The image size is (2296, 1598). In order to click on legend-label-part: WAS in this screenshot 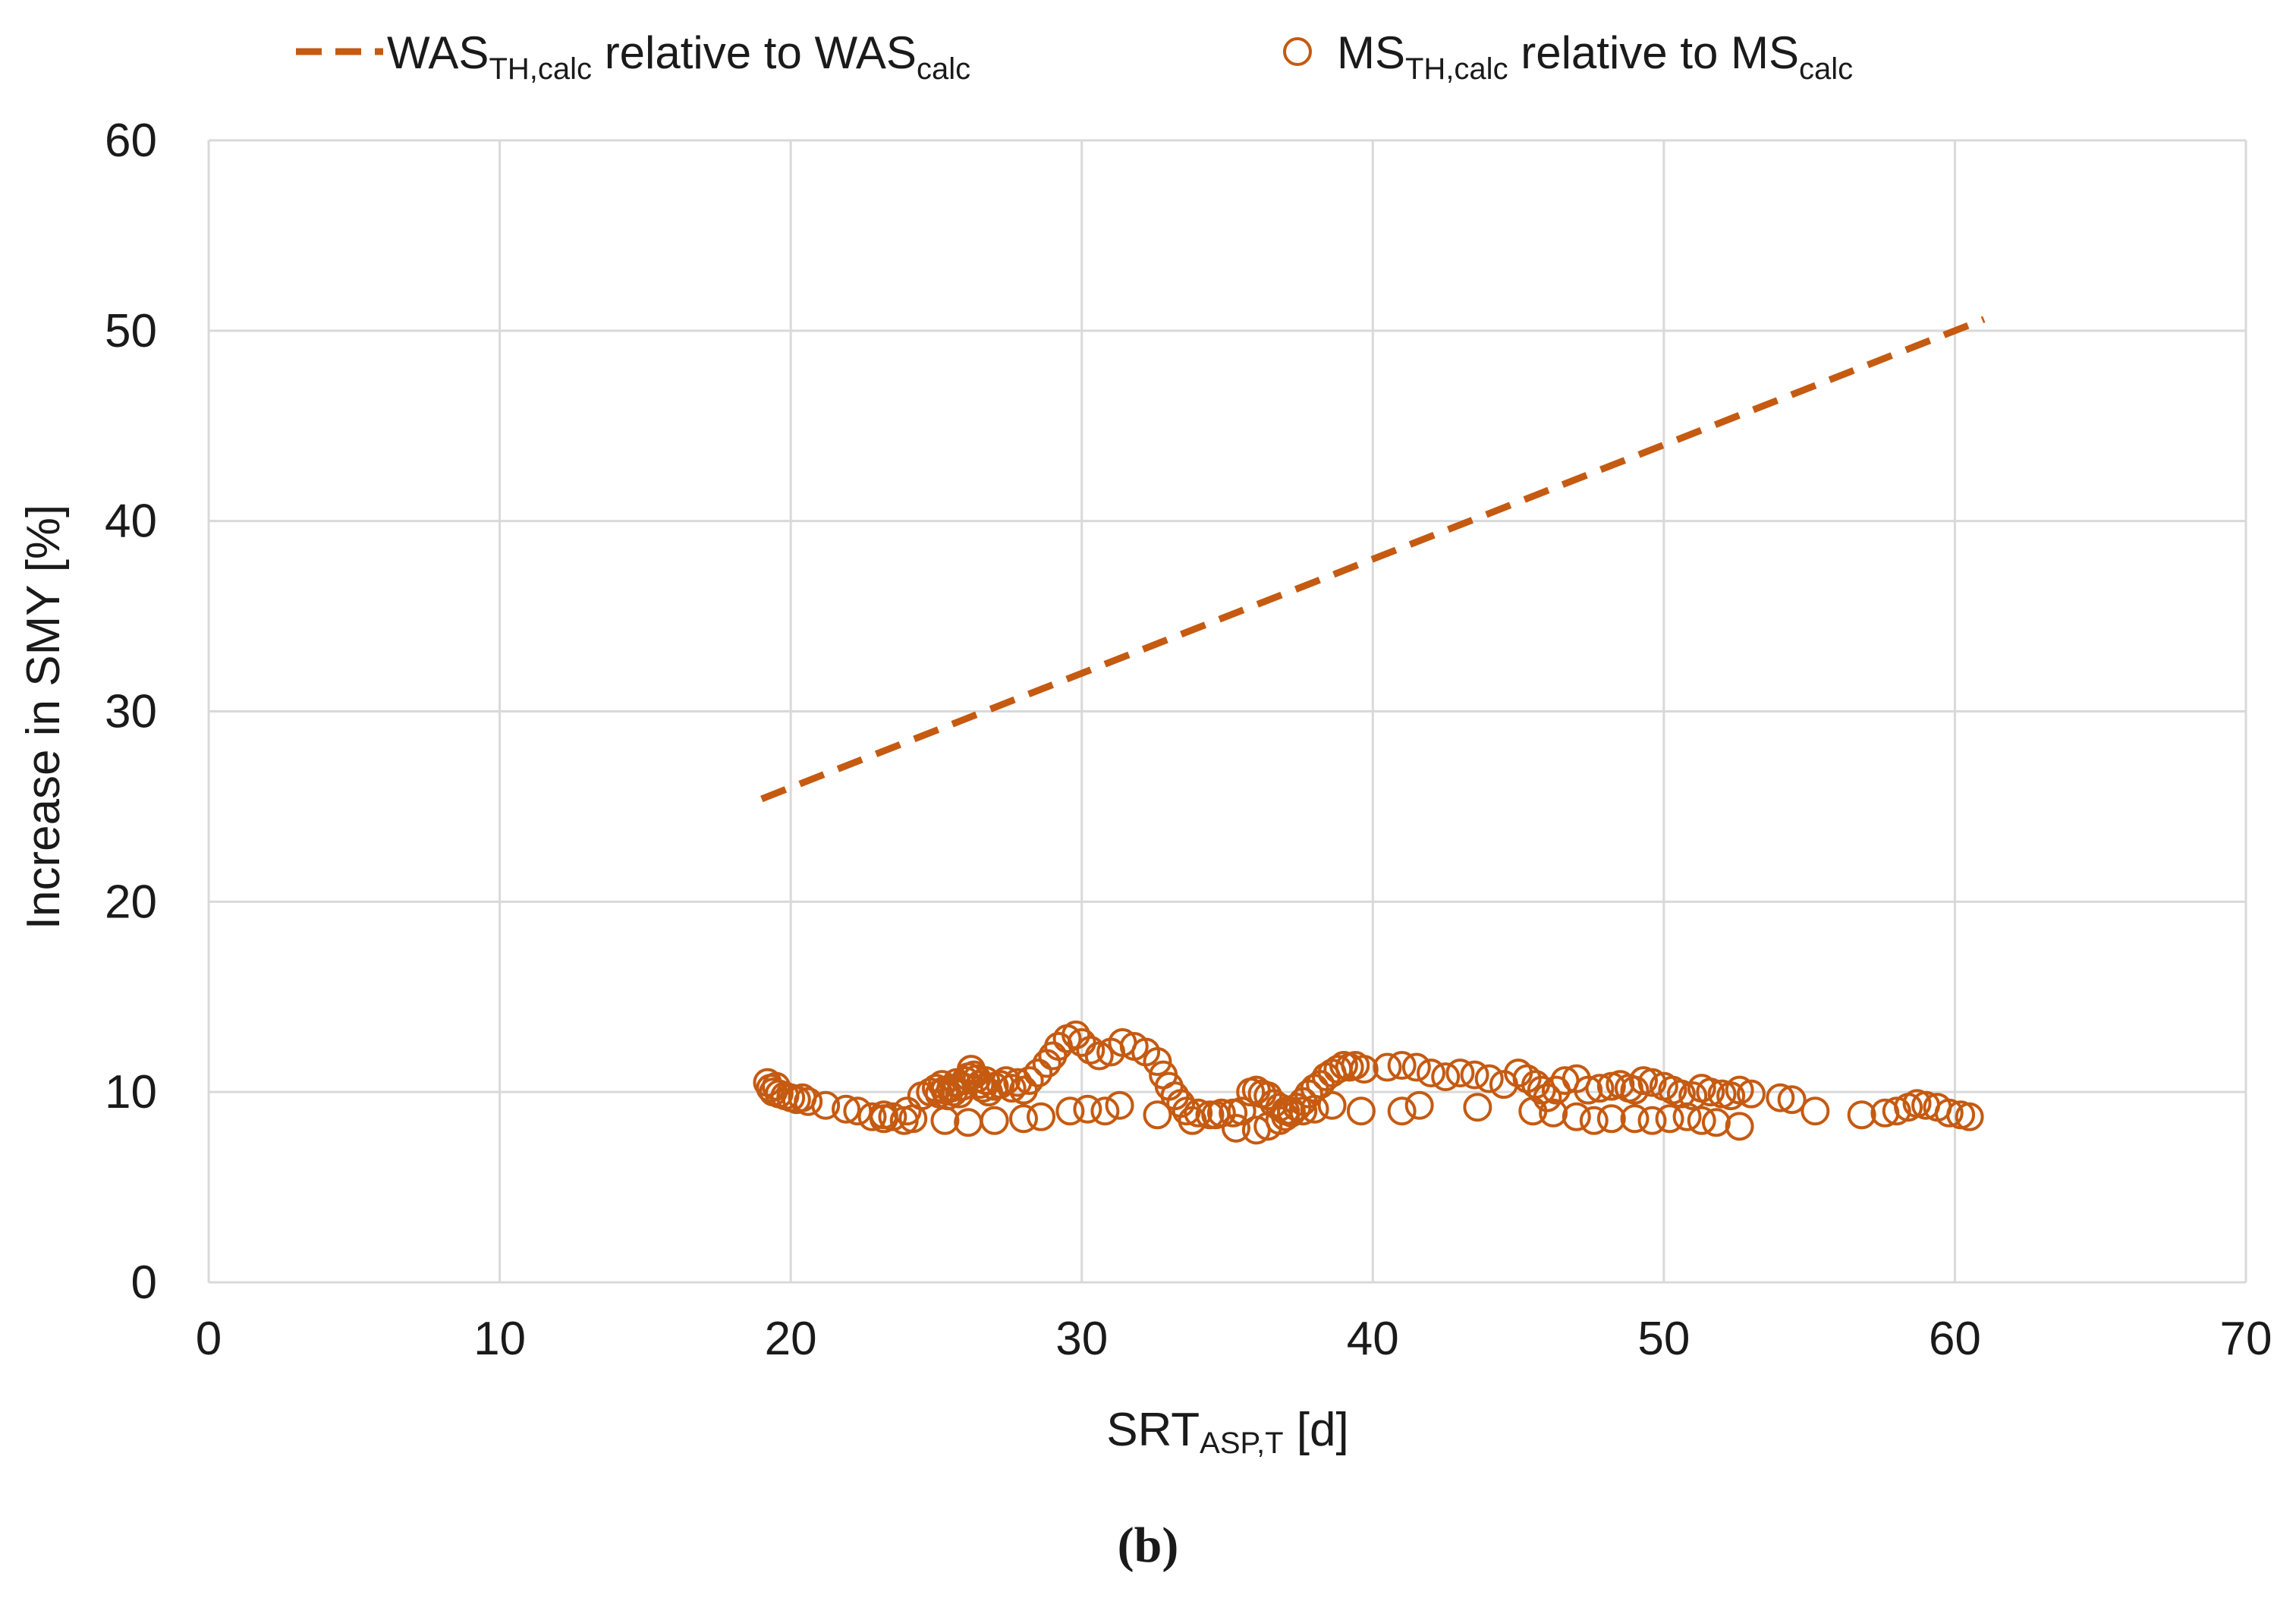, I will do `click(438, 53)`.